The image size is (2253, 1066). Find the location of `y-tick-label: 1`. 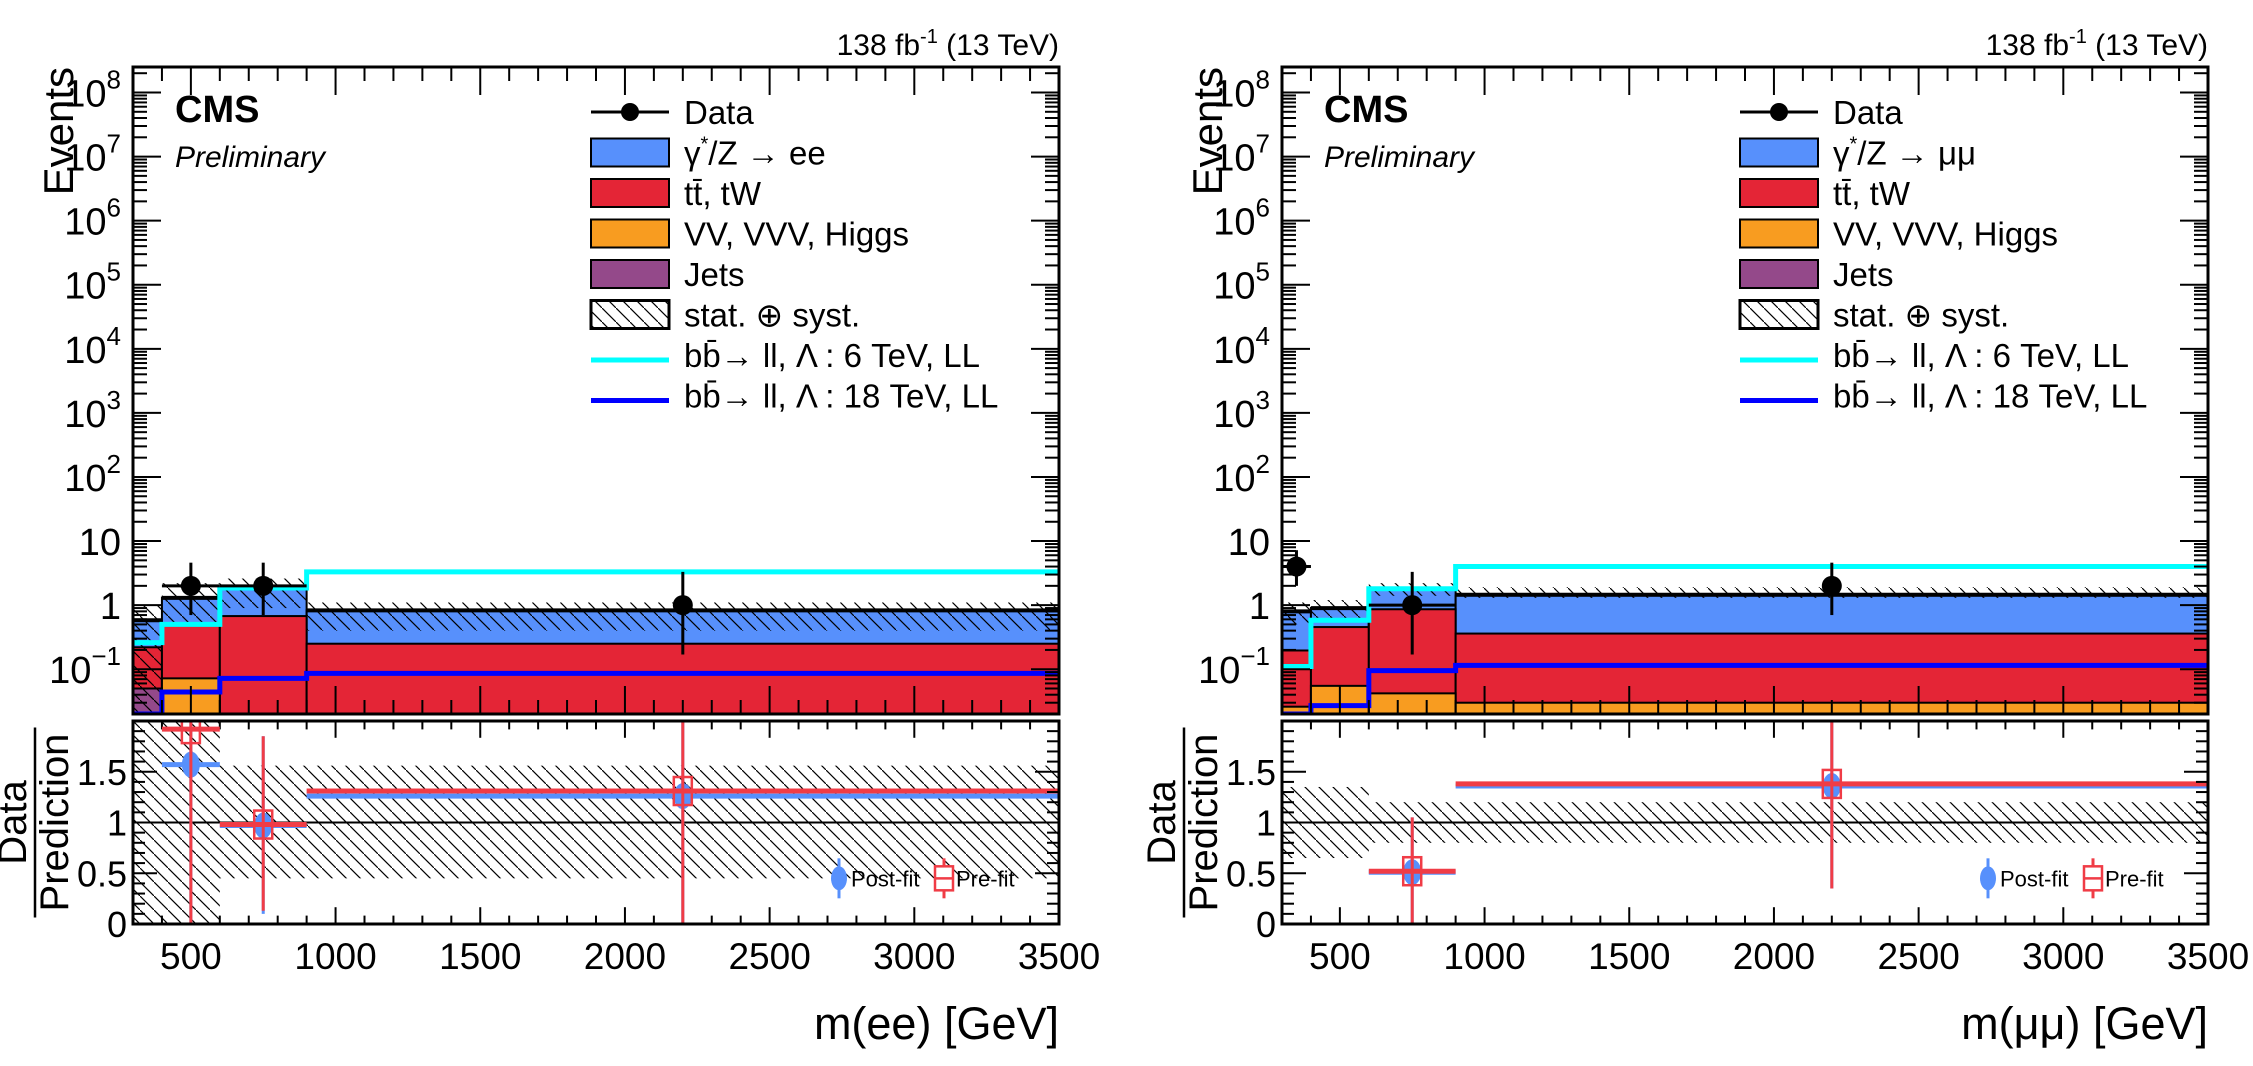

y-tick-label: 1 is located at coordinates (110, 607).